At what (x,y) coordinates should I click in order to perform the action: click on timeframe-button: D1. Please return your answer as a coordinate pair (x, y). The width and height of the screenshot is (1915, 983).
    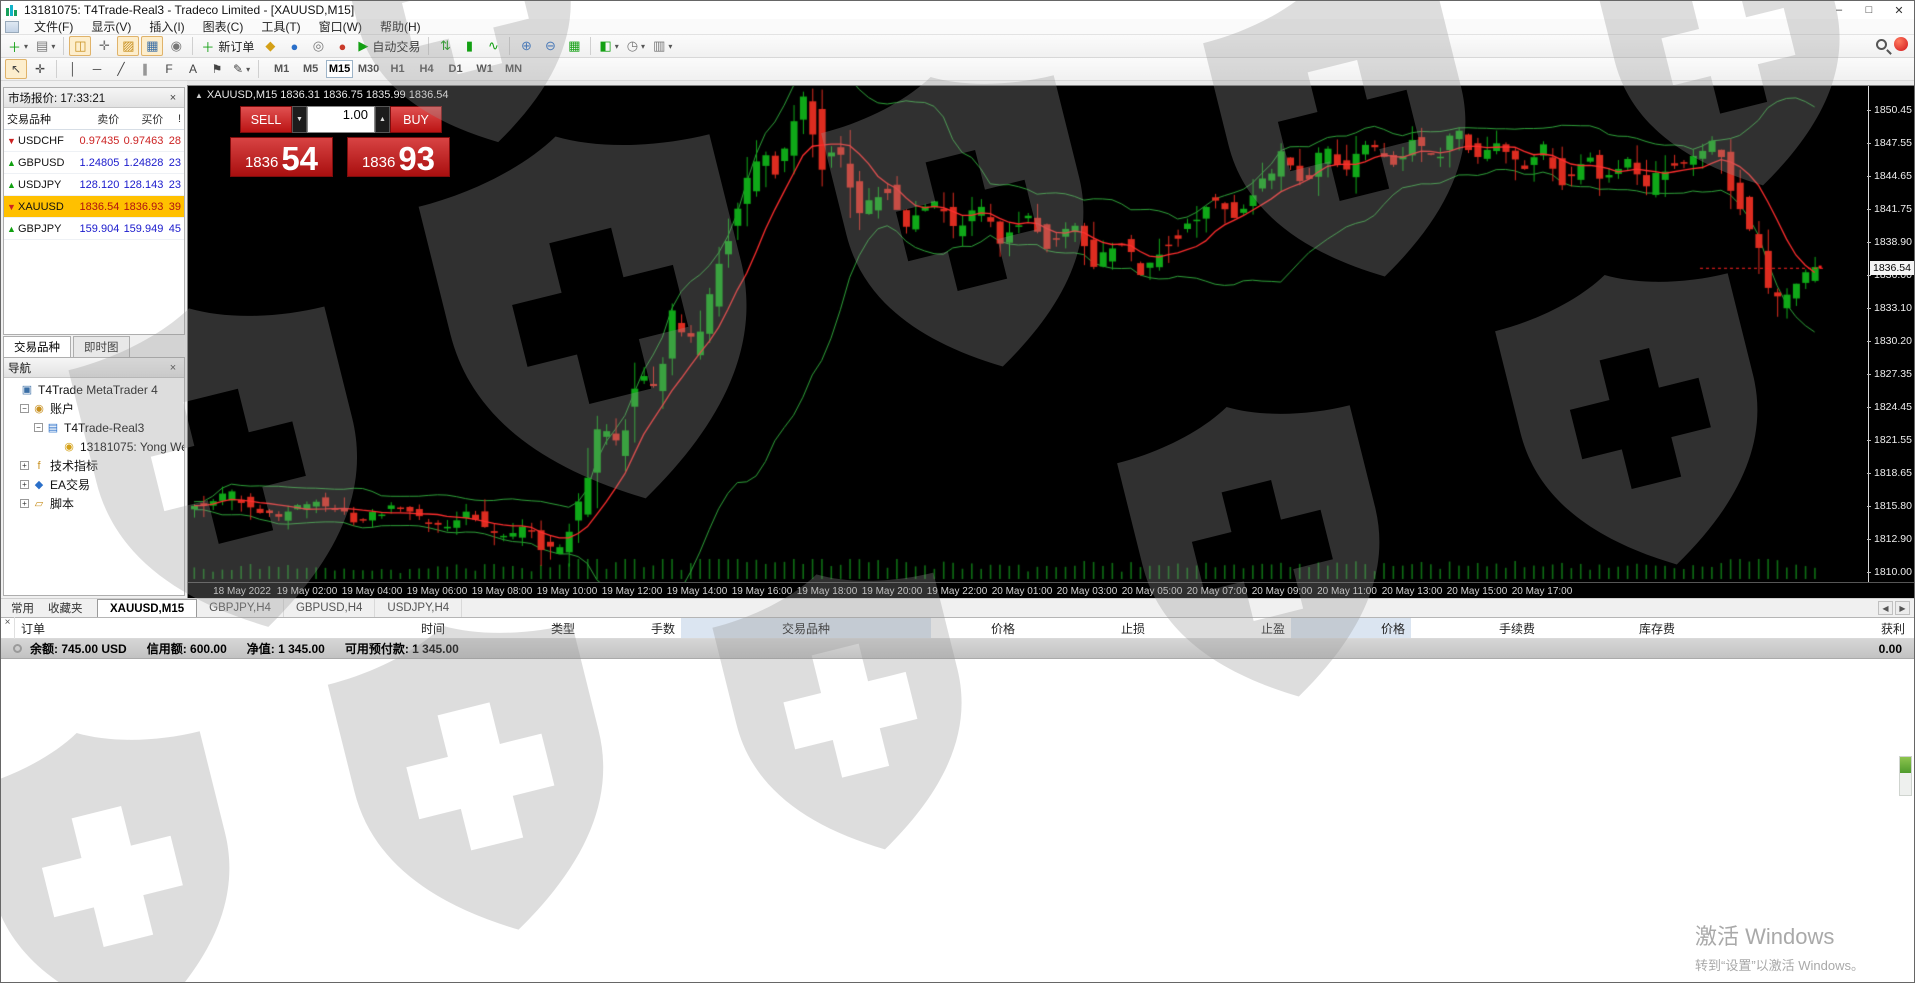
    Looking at the image, I should click on (455, 69).